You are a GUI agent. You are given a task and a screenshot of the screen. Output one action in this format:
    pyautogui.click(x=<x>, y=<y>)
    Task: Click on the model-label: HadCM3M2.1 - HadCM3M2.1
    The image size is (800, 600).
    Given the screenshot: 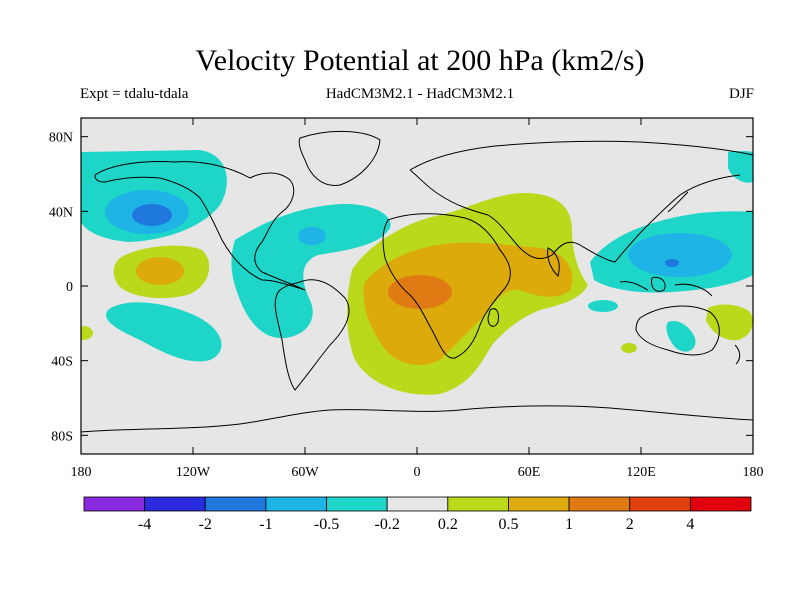 What is the action you would take?
    pyautogui.click(x=420, y=94)
    